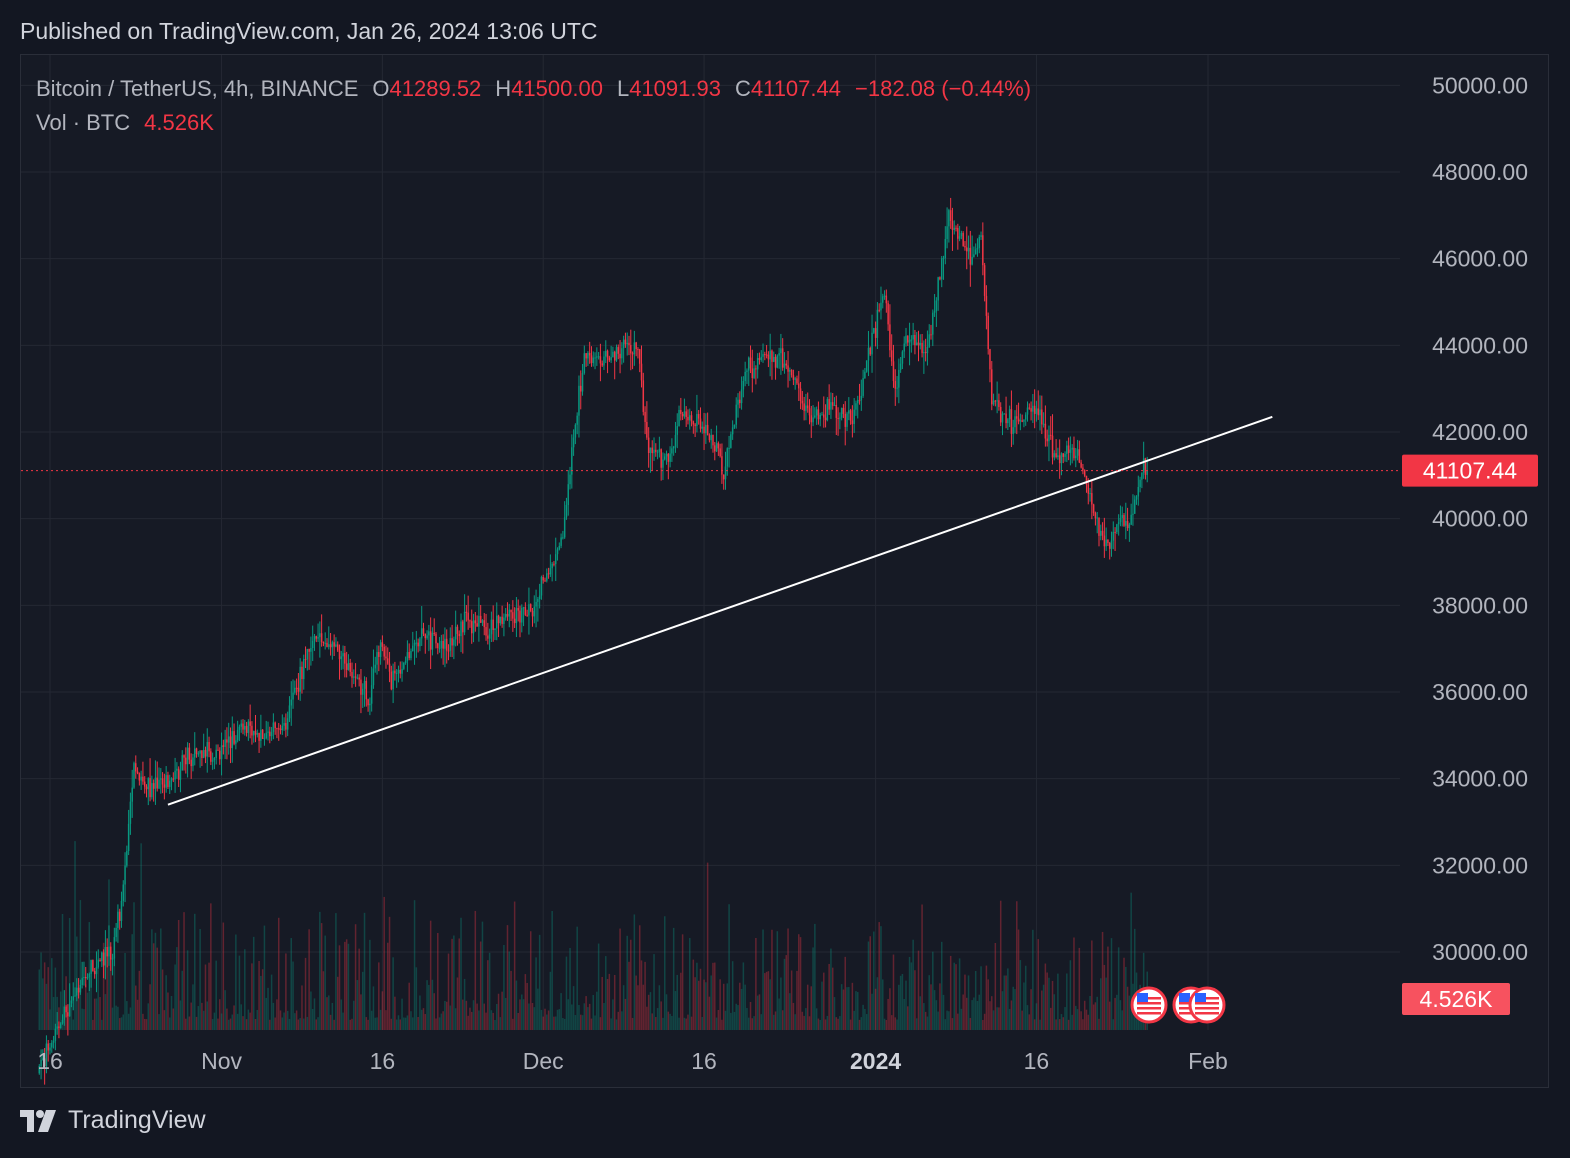 The height and width of the screenshot is (1158, 1570). Describe the element at coordinates (197, 88) in the screenshot. I see `symbol-name: Bitcoin / TetherUS, 4h, BINANCE` at that location.